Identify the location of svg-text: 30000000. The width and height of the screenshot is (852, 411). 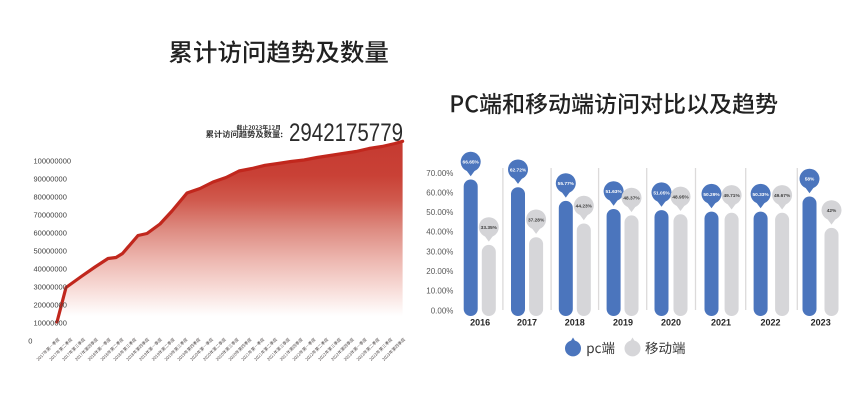
(50, 287).